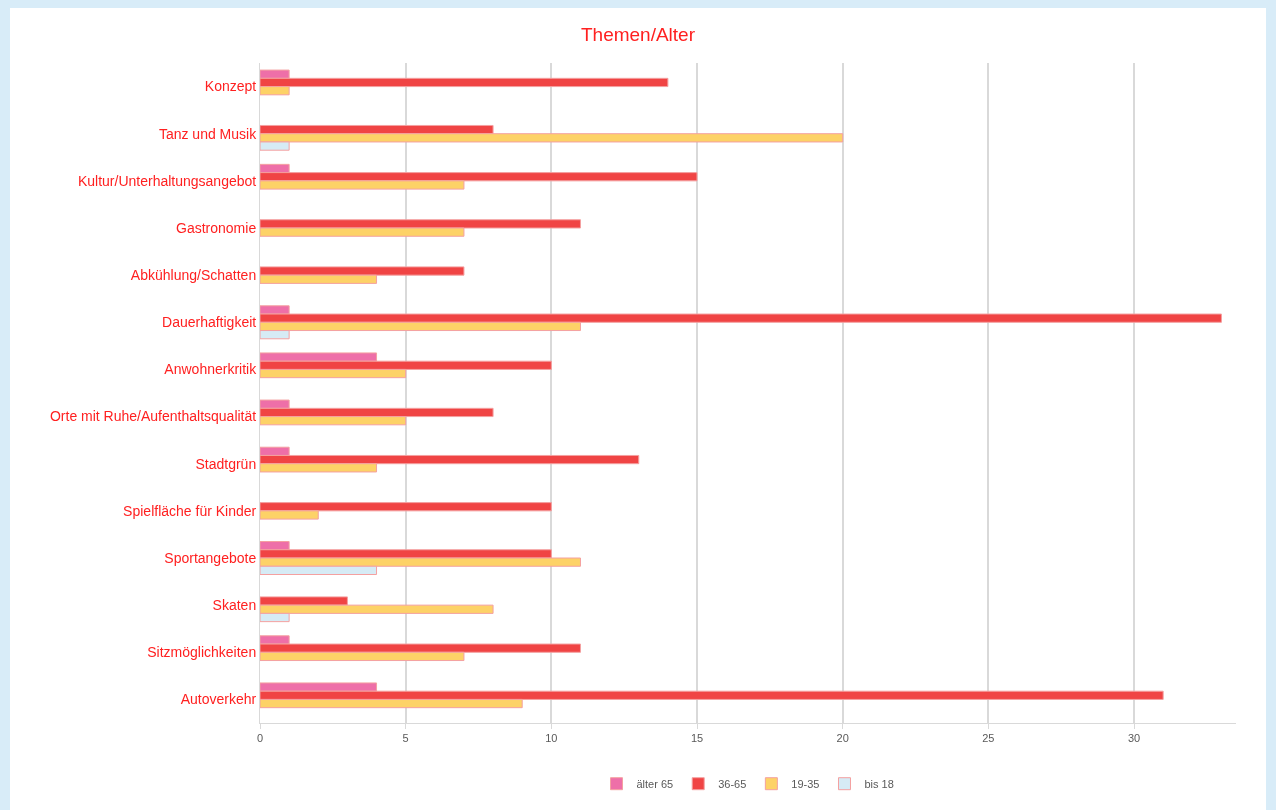 This screenshot has height=810, width=1276. What do you see at coordinates (805, 783) in the screenshot?
I see `legend-label: 19-35` at bounding box center [805, 783].